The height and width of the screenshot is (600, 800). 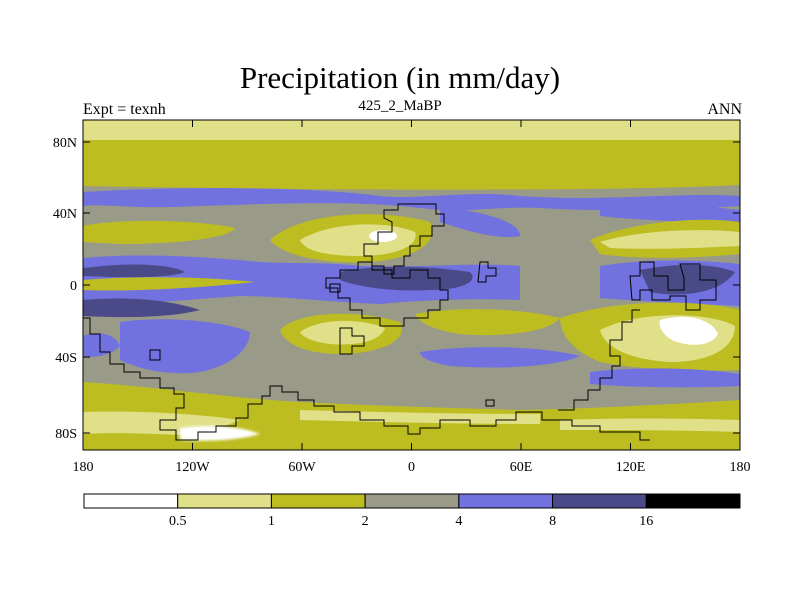 What do you see at coordinates (411, 467) in the screenshot?
I see `lon-tick-label: 0` at bounding box center [411, 467].